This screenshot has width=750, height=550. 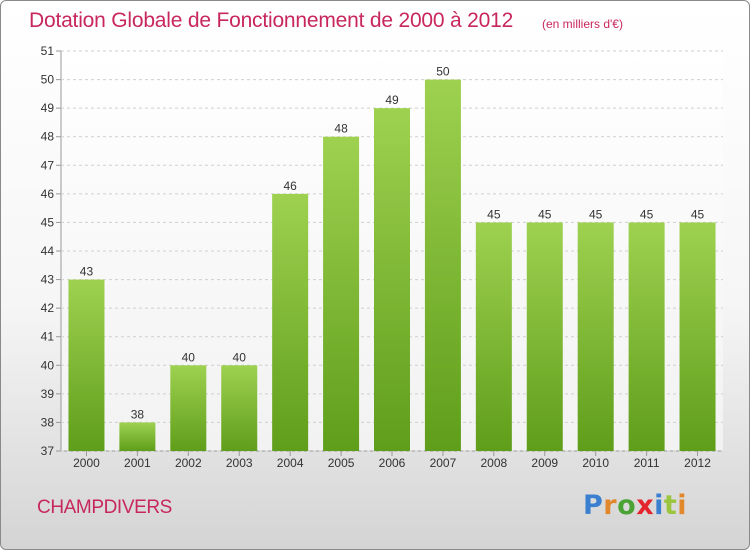 I want to click on data-label: 49, so click(x=392, y=100).